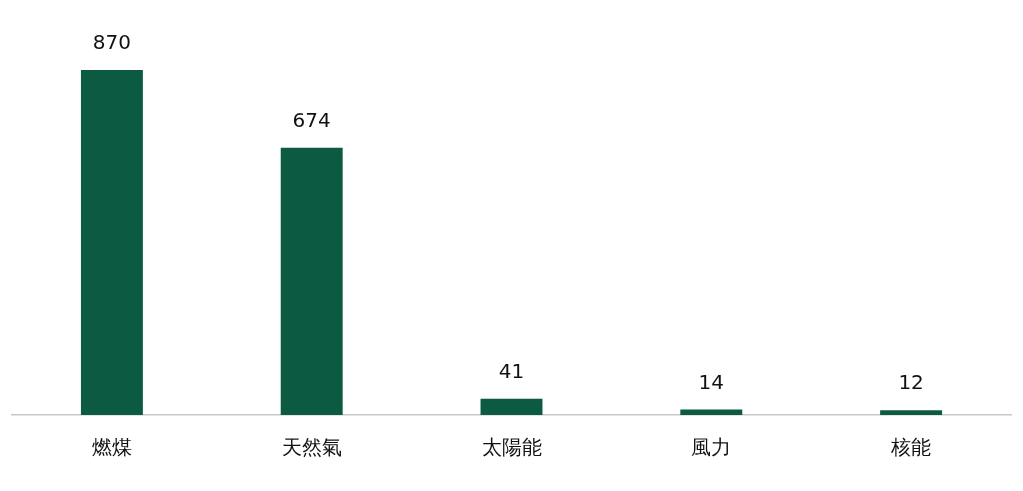  Describe the element at coordinates (511, 370) in the screenshot. I see `data-label: 41` at that location.